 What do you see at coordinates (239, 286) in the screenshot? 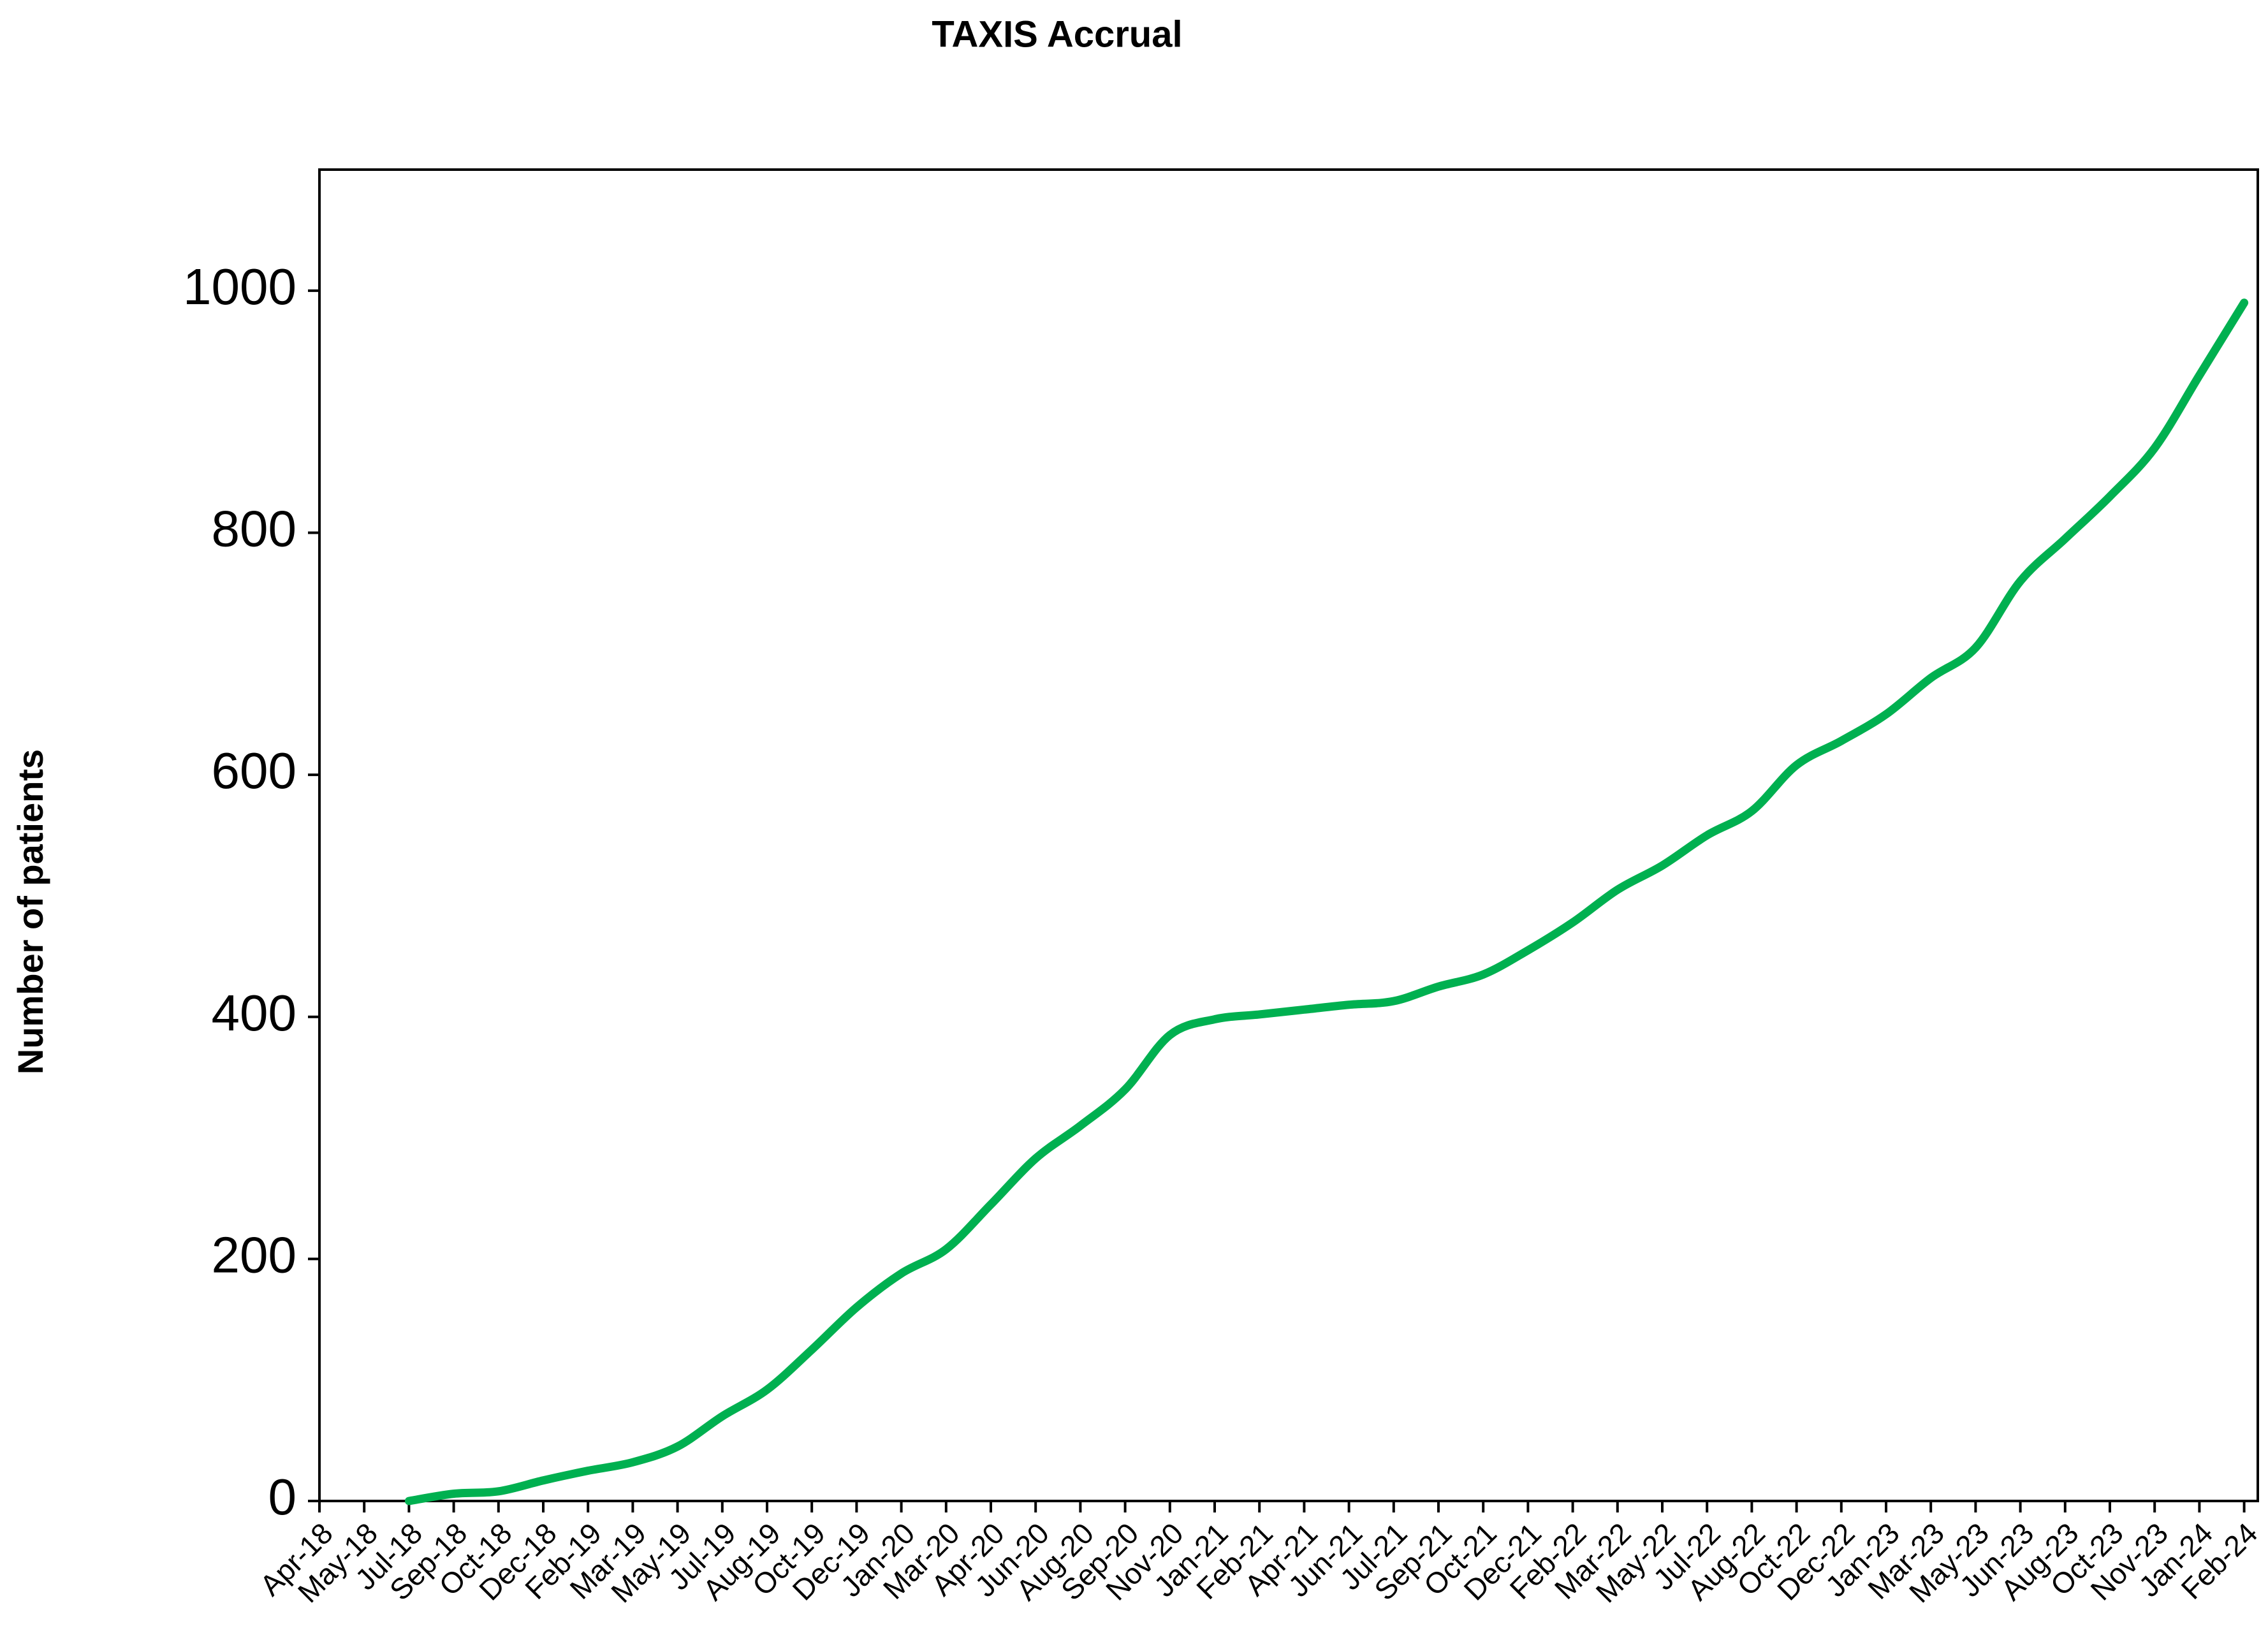
I see `y-tick-label: 1000` at bounding box center [239, 286].